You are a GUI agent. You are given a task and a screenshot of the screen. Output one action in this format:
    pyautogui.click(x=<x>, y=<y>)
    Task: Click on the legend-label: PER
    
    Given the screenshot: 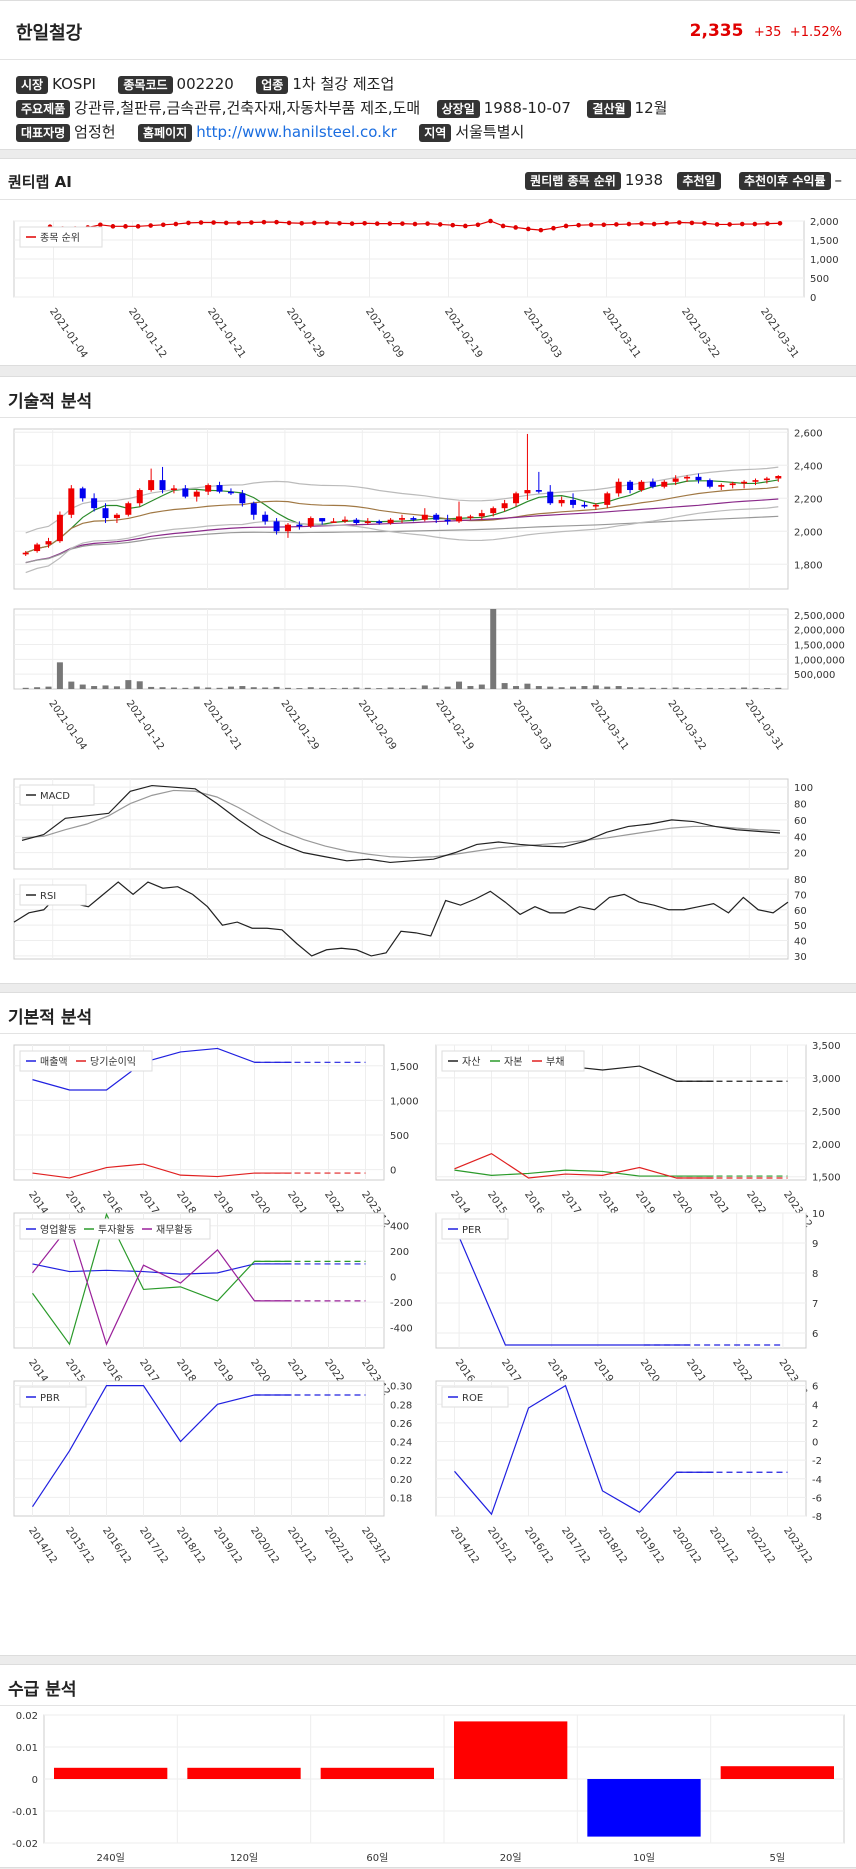 What is the action you would take?
    pyautogui.click(x=471, y=1230)
    